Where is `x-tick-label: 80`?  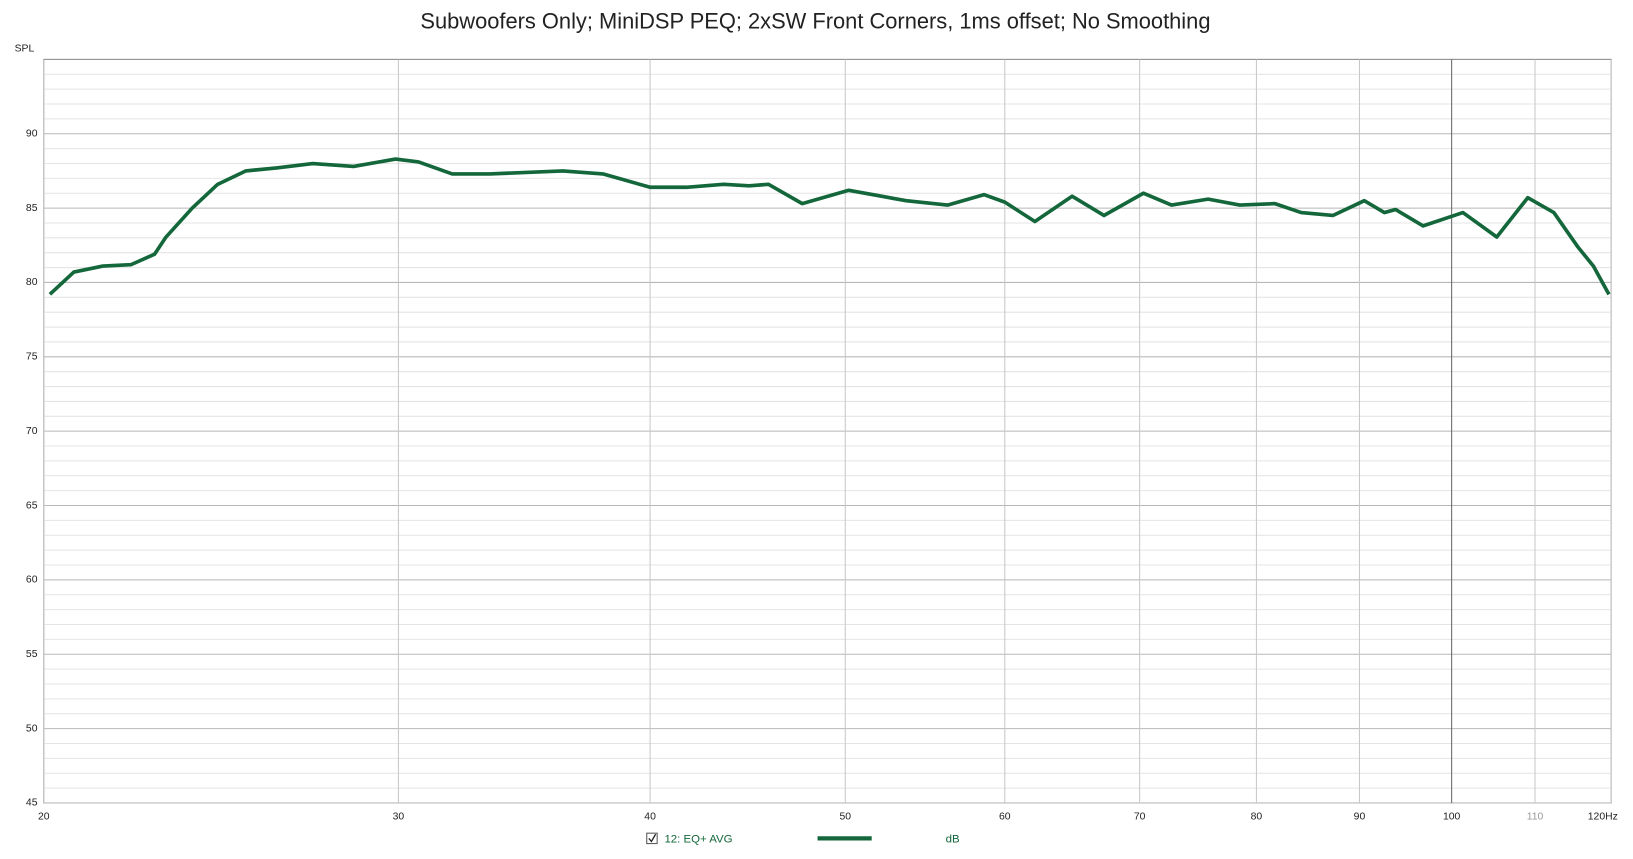
x-tick-label: 80 is located at coordinates (1257, 816).